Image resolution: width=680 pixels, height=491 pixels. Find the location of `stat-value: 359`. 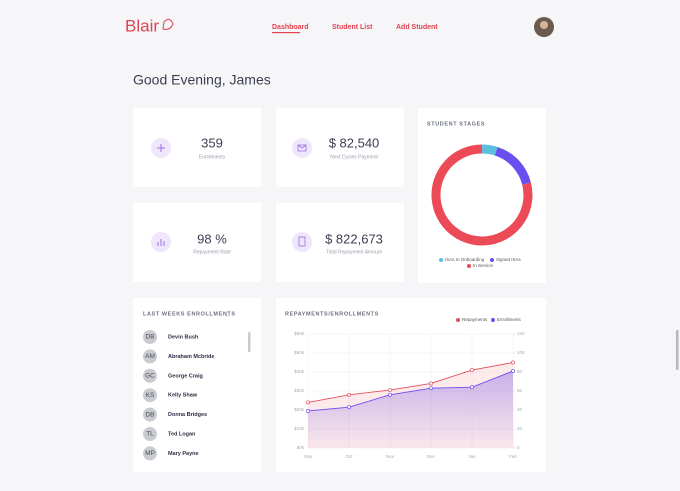

stat-value: 359 is located at coordinates (212, 142).